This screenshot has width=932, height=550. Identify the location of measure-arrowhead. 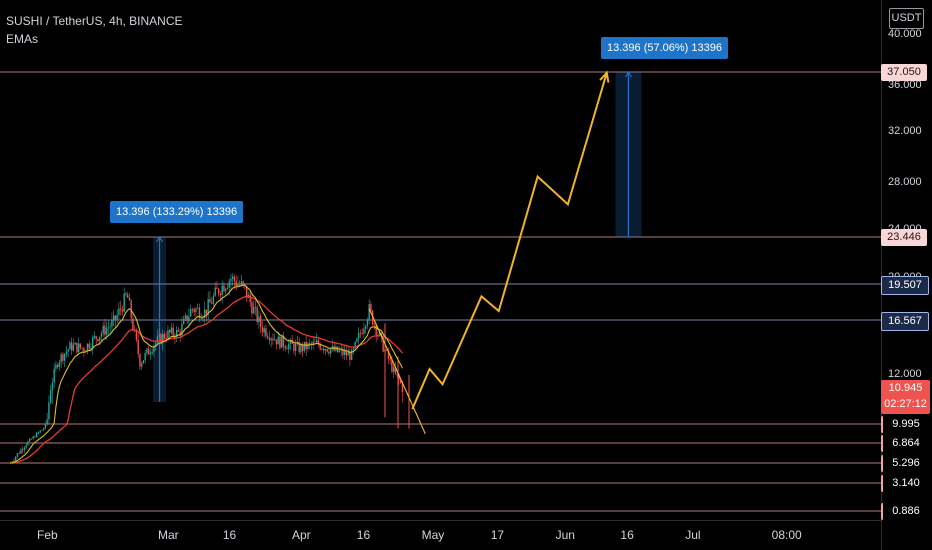
(160, 239).